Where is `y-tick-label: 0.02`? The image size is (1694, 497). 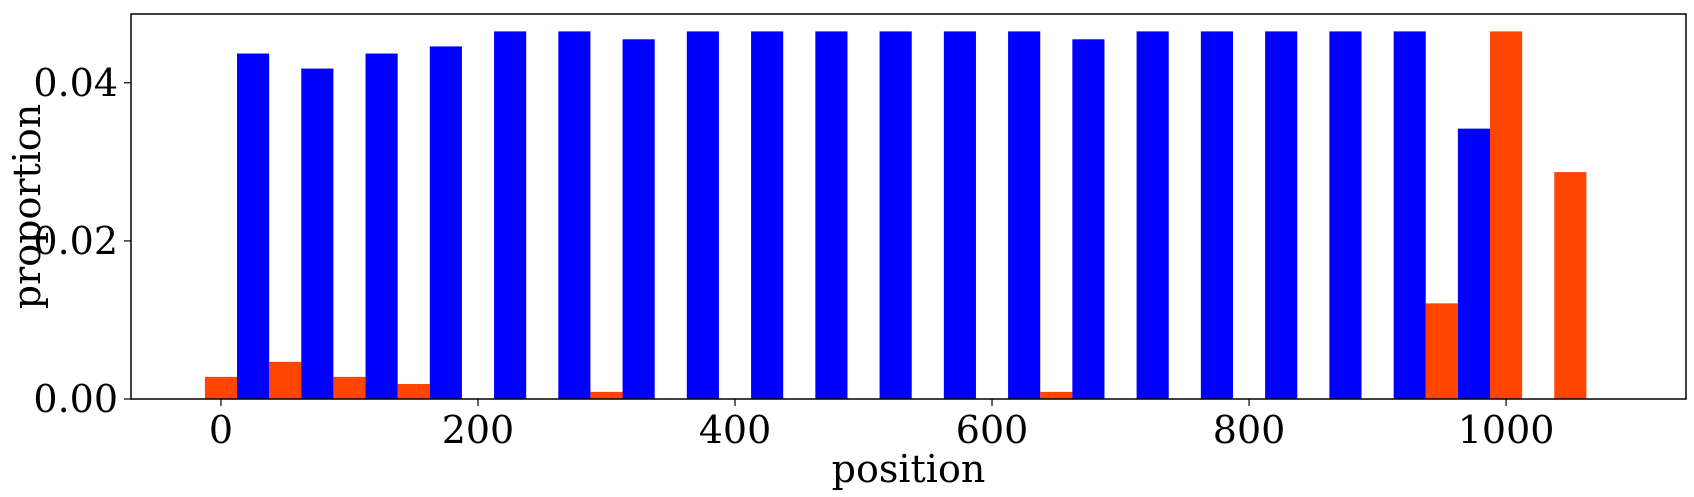 y-tick-label: 0.02 is located at coordinates (75, 241).